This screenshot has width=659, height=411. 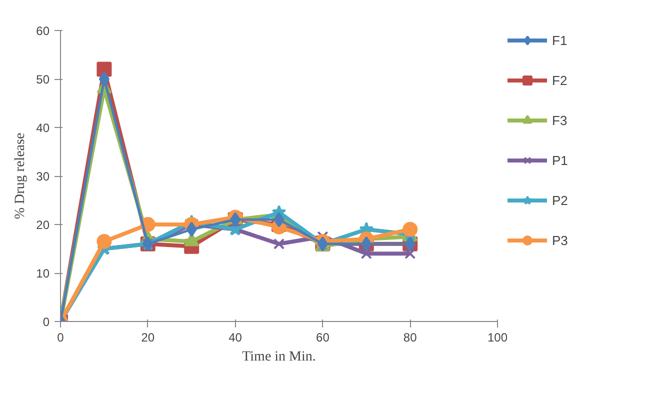 I want to click on x-tick-label: 80, so click(x=410, y=337).